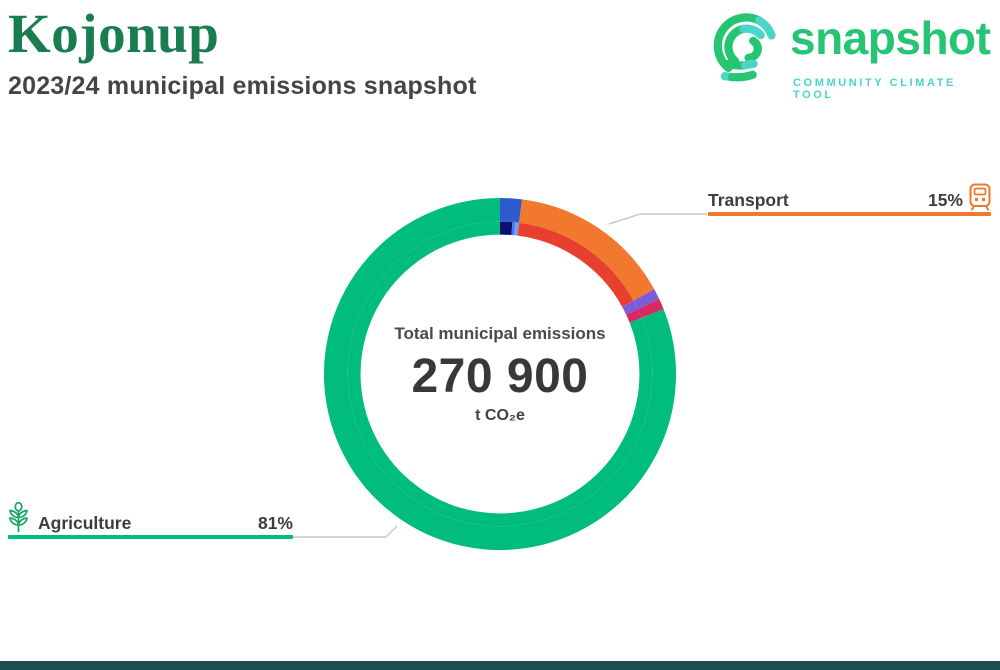 This screenshot has height=670, width=1000. What do you see at coordinates (748, 200) in the screenshot?
I see `transport-callout-label: Transport` at bounding box center [748, 200].